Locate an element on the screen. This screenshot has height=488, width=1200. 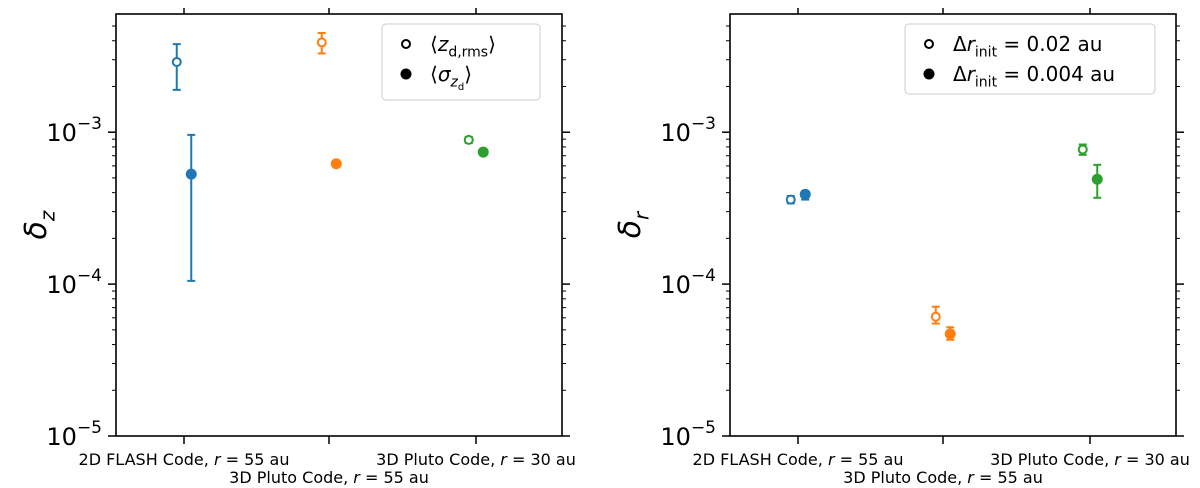
y-axis-label: δr is located at coordinates (633, 224).